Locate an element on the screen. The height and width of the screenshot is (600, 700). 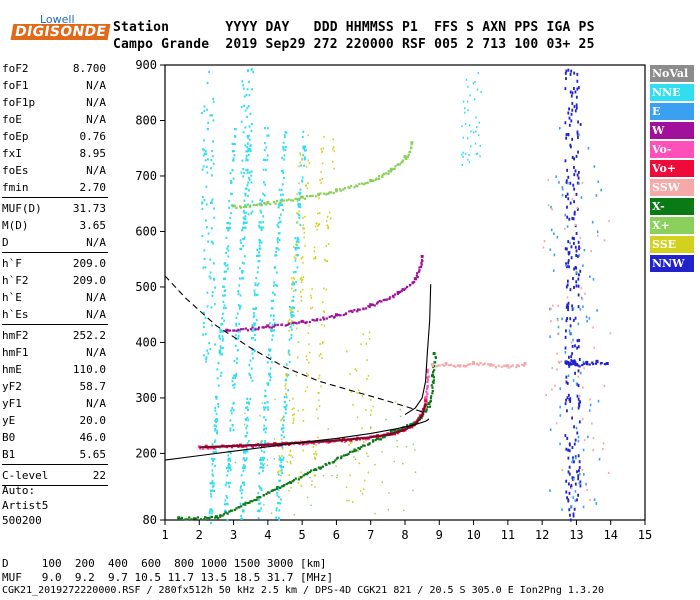
auto-note: Auto: Artist5 500200 is located at coordinates (25, 505).